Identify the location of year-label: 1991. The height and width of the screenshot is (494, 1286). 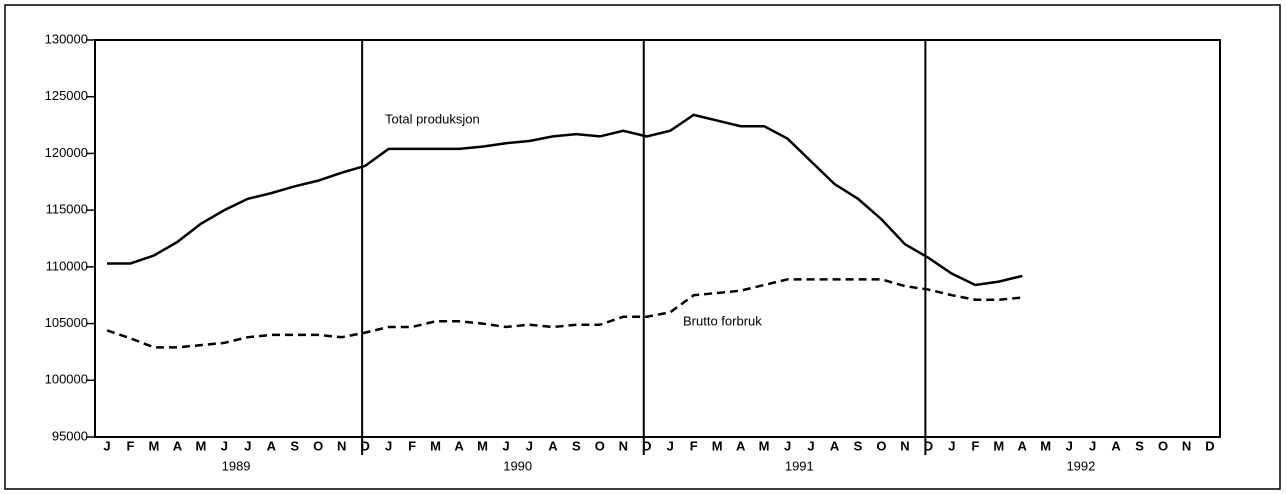
(799, 465).